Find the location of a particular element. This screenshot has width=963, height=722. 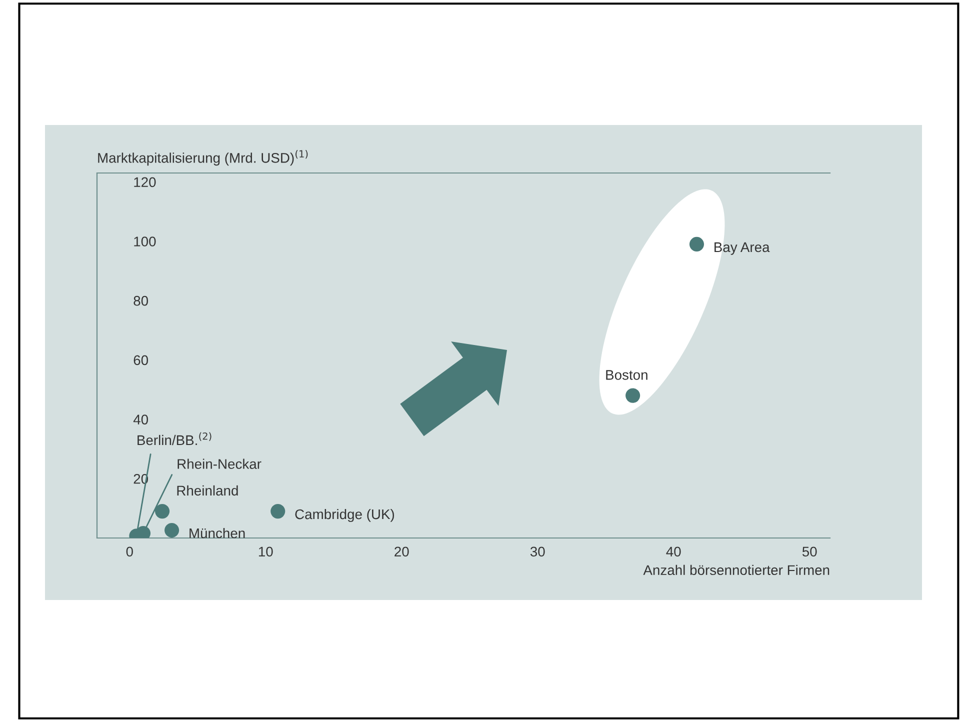

series-label: Bay Area is located at coordinates (742, 248).